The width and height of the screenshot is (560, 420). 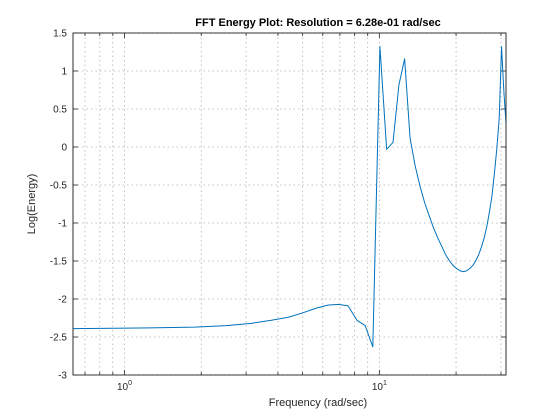 I want to click on x-tick-label: 10¹, so click(x=379, y=386).